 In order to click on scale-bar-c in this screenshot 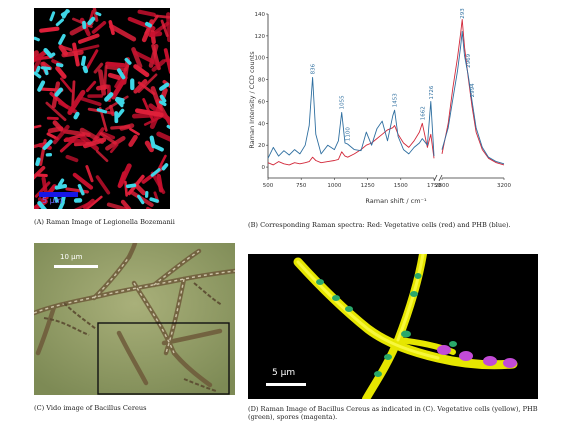, I will do `click(76, 266)`.